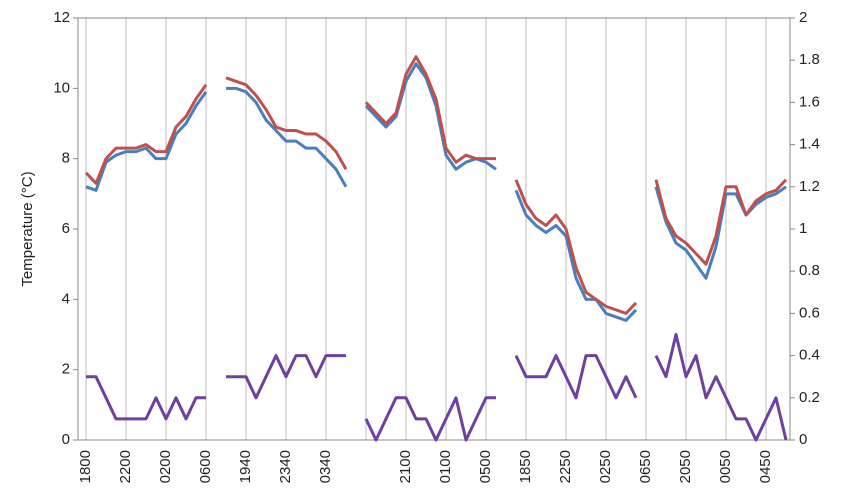  Describe the element at coordinates (565, 466) in the screenshot. I see `x-tick-label: 2250` at that location.